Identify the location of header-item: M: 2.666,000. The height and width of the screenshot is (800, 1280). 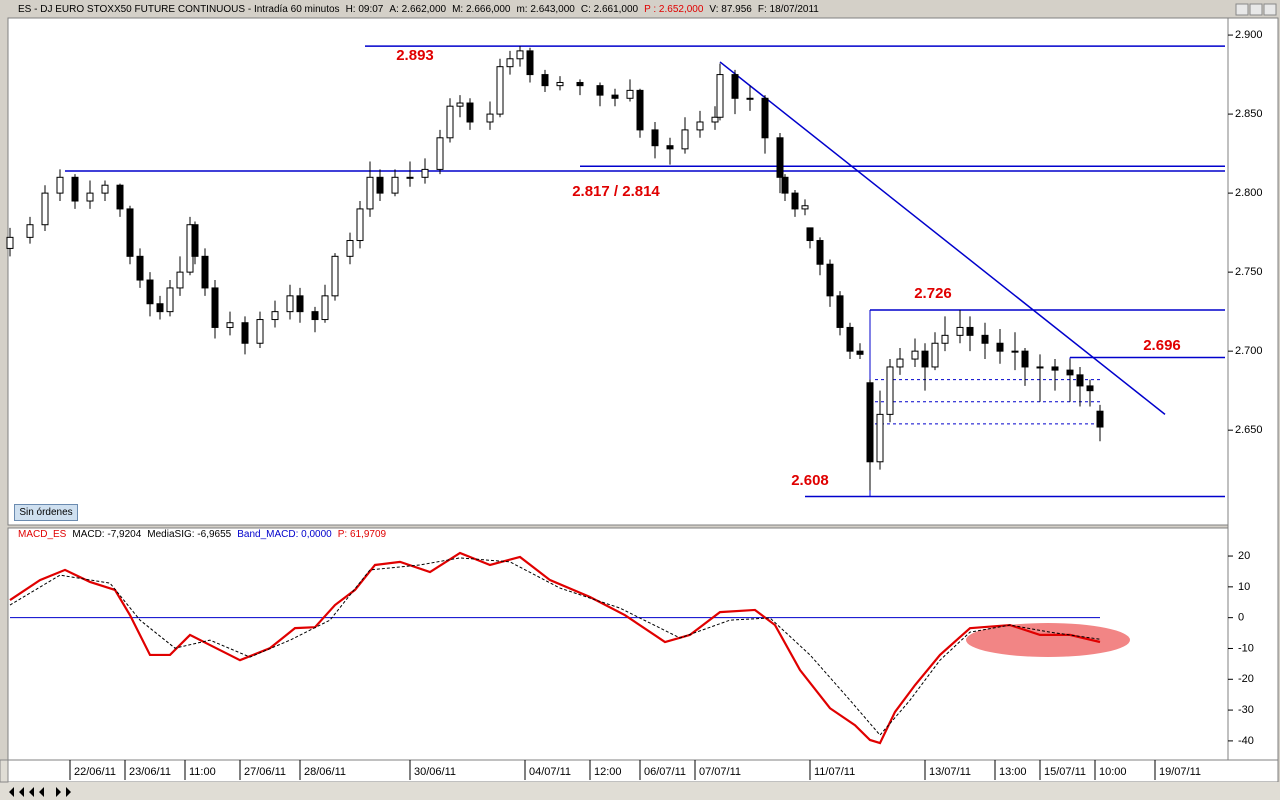
(481, 9).